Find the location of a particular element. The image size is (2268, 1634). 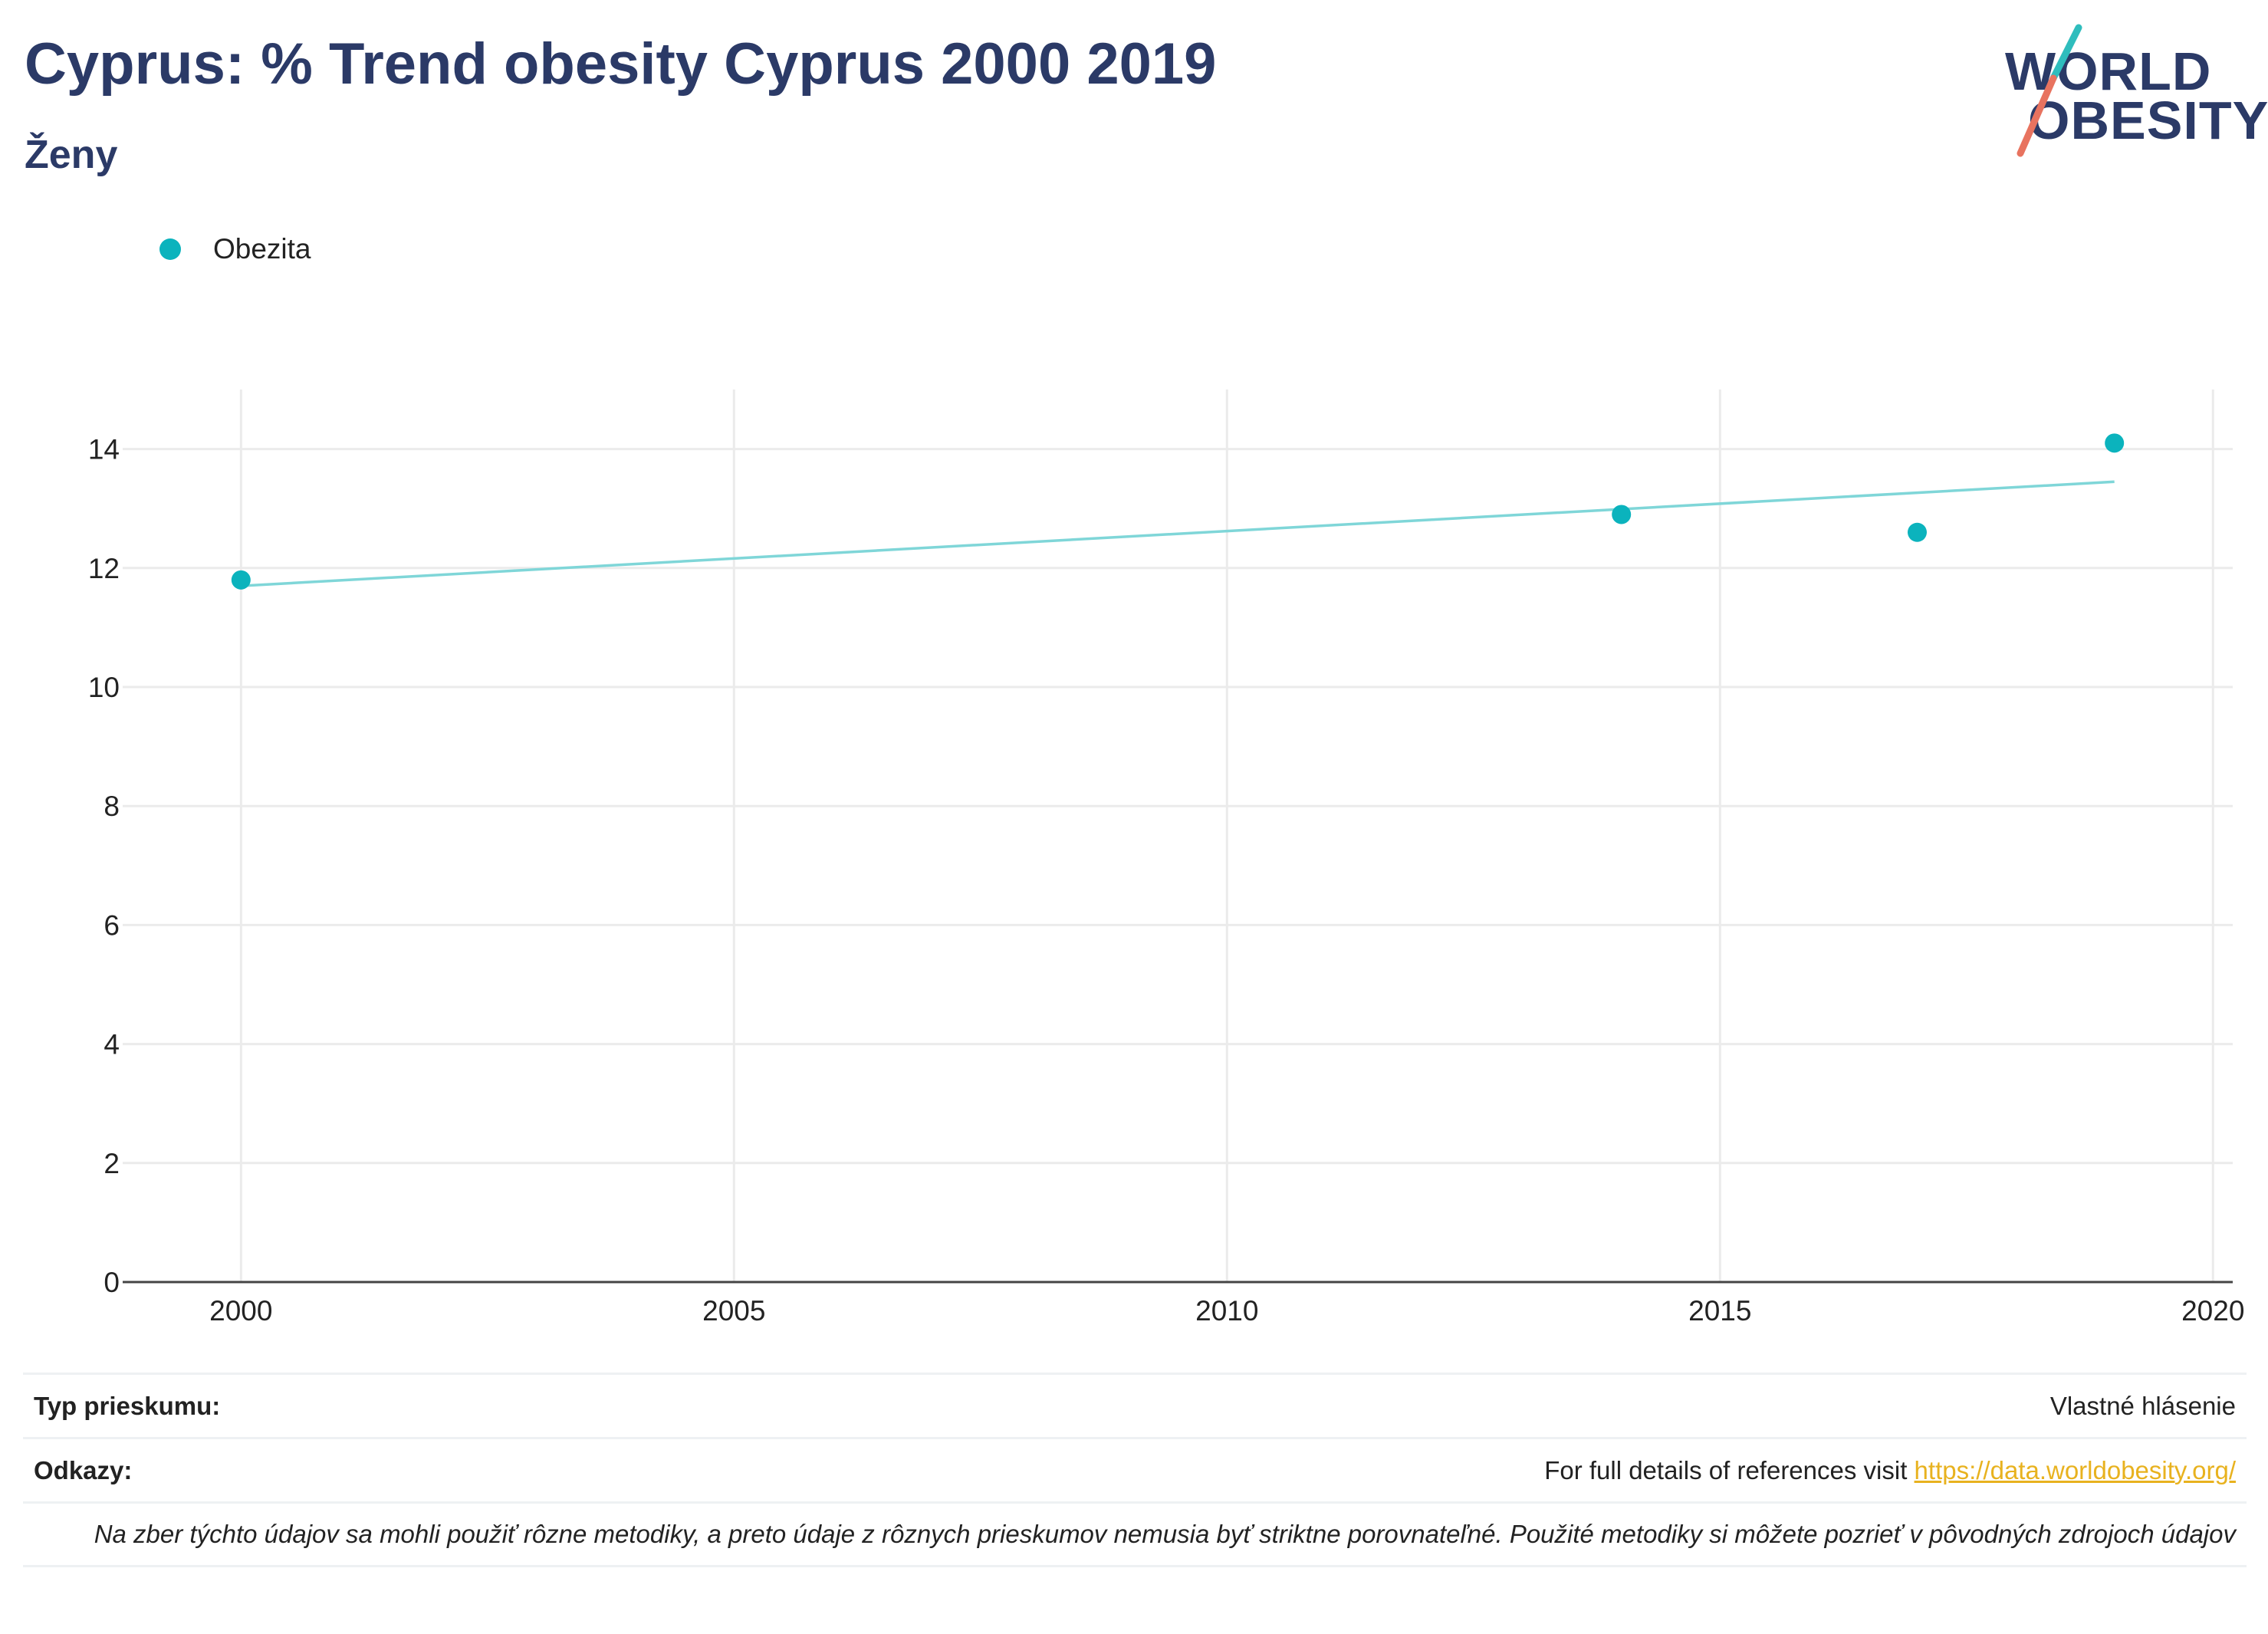

x-tick-label: 2015 is located at coordinates (1719, 1311).